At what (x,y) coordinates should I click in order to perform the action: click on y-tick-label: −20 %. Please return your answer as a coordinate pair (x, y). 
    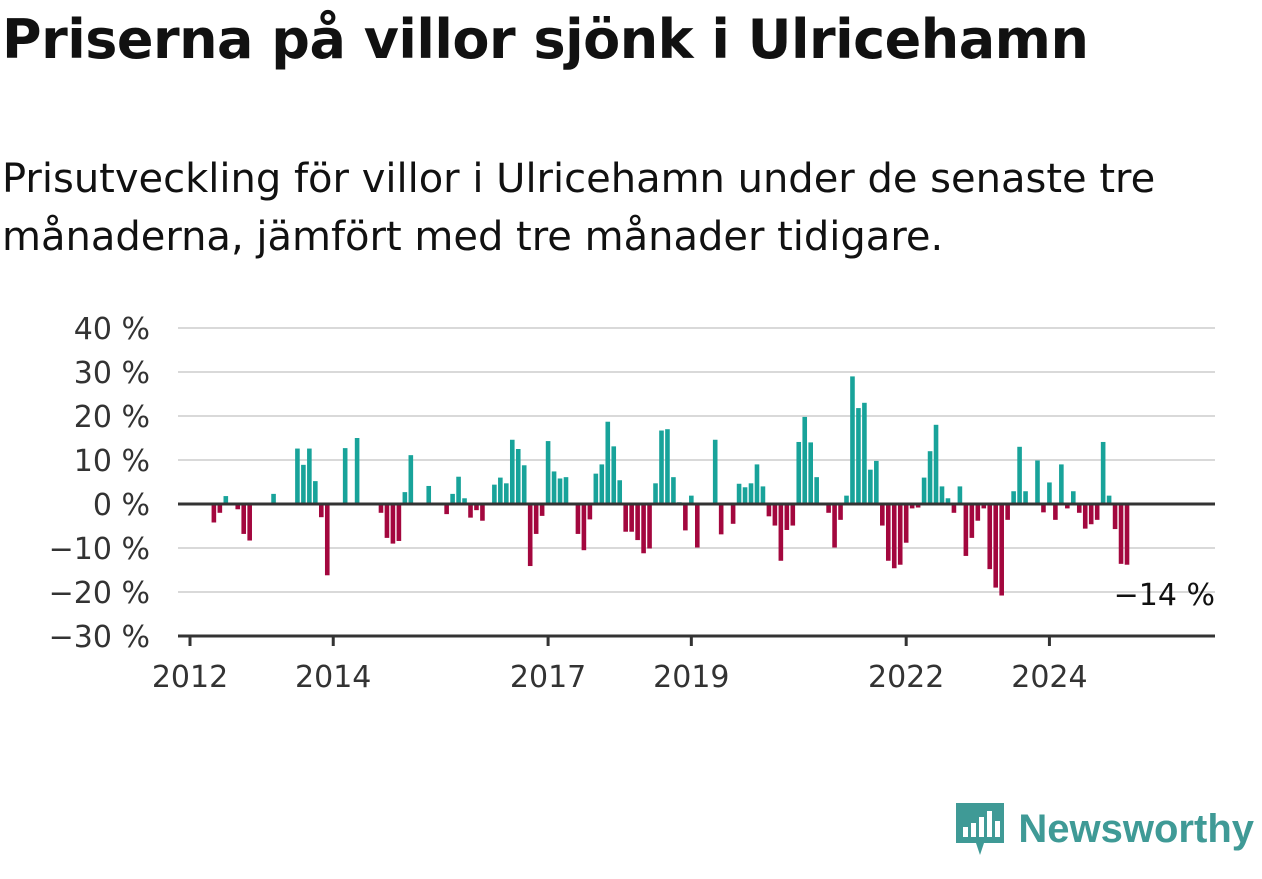
    Looking at the image, I should click on (99, 593).